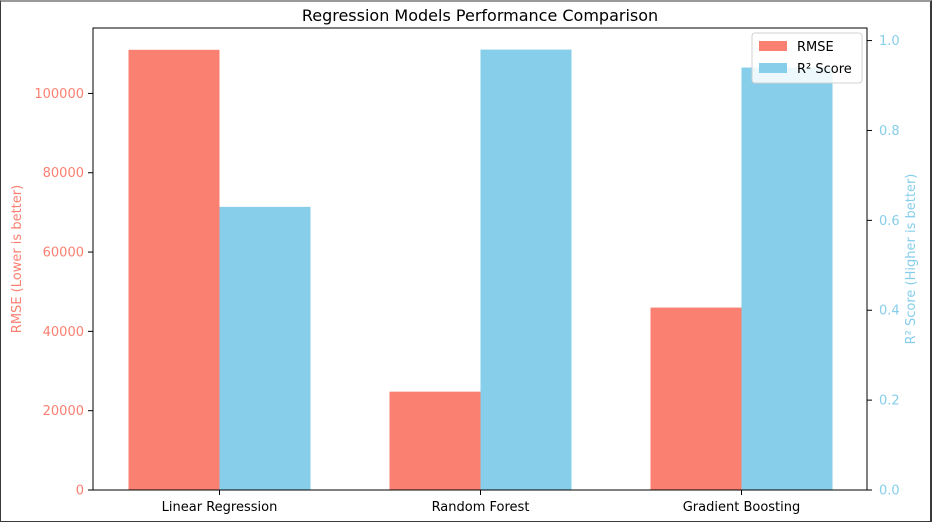 The width and height of the screenshot is (932, 522). Describe the element at coordinates (883, 266) in the screenshot. I see `right-y-axis: 0.0 0.2 0.4 0.6 0.8 1.0` at that location.